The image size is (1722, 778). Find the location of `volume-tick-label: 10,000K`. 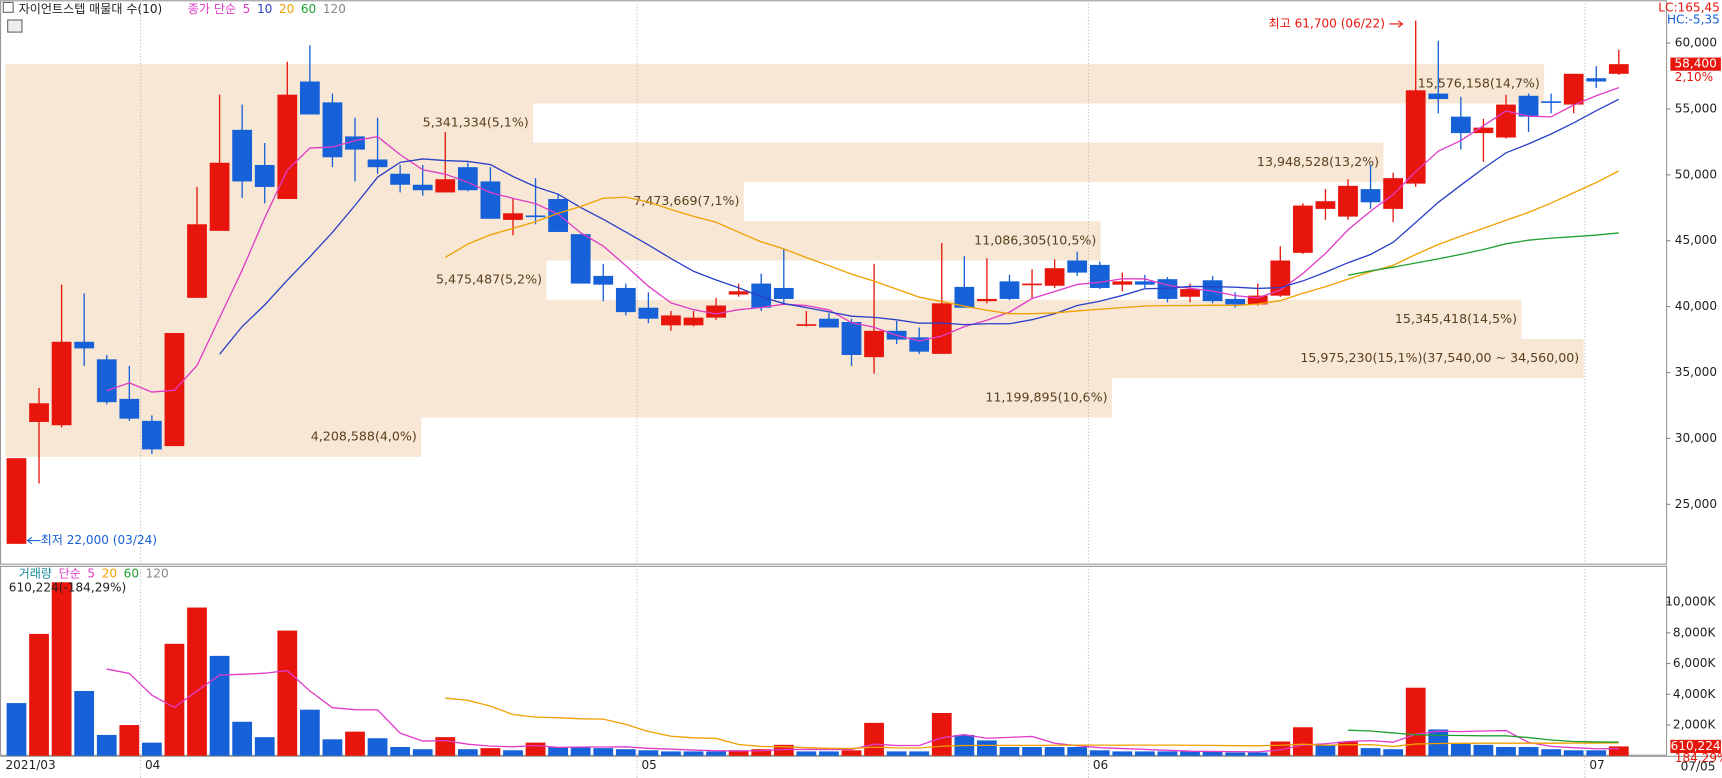

volume-tick-label: 10,000K is located at coordinates (1690, 602).